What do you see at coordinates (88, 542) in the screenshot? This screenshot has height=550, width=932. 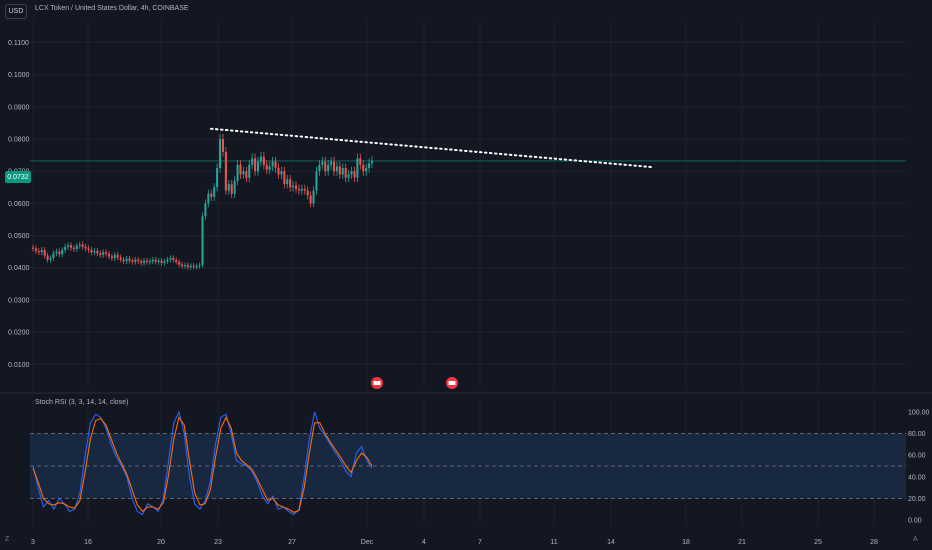 I see `time-axis-label: 16` at bounding box center [88, 542].